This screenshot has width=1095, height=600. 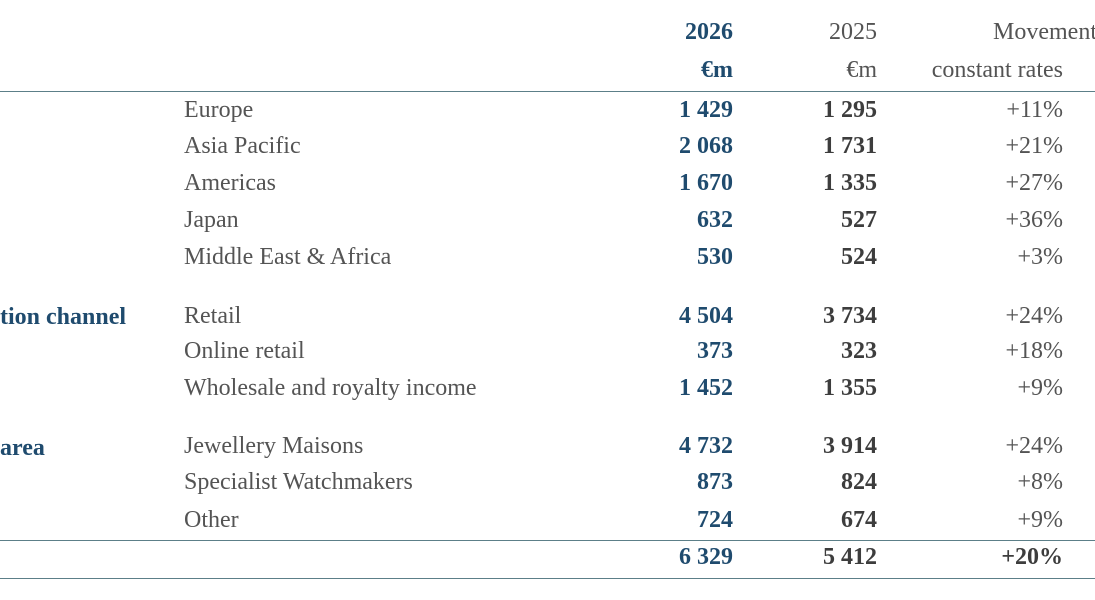 I want to click on row-current: 373, so click(x=715, y=351).